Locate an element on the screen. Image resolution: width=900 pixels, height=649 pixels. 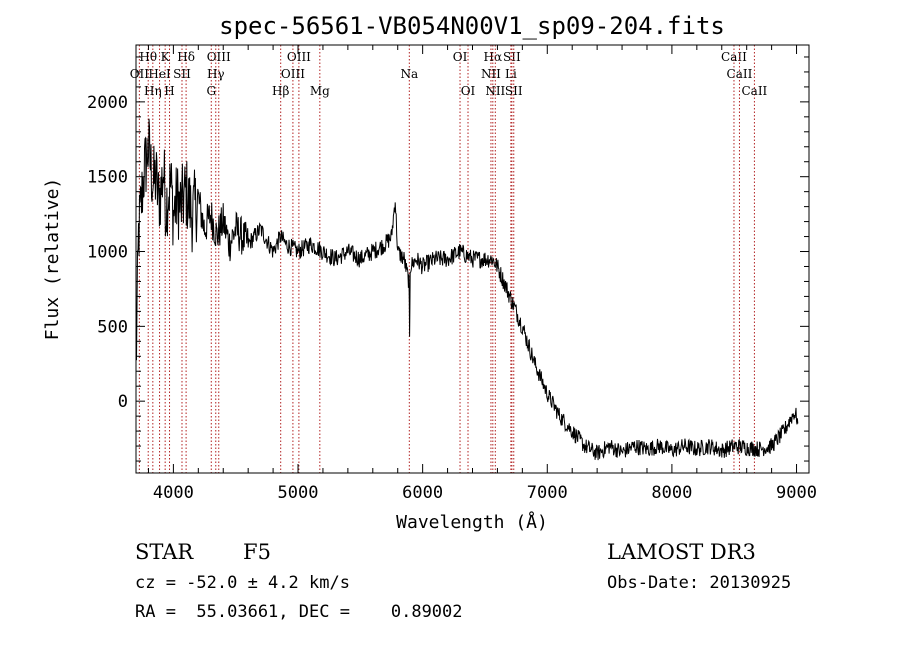
x-tick-label: 7000 is located at coordinates (547, 493).